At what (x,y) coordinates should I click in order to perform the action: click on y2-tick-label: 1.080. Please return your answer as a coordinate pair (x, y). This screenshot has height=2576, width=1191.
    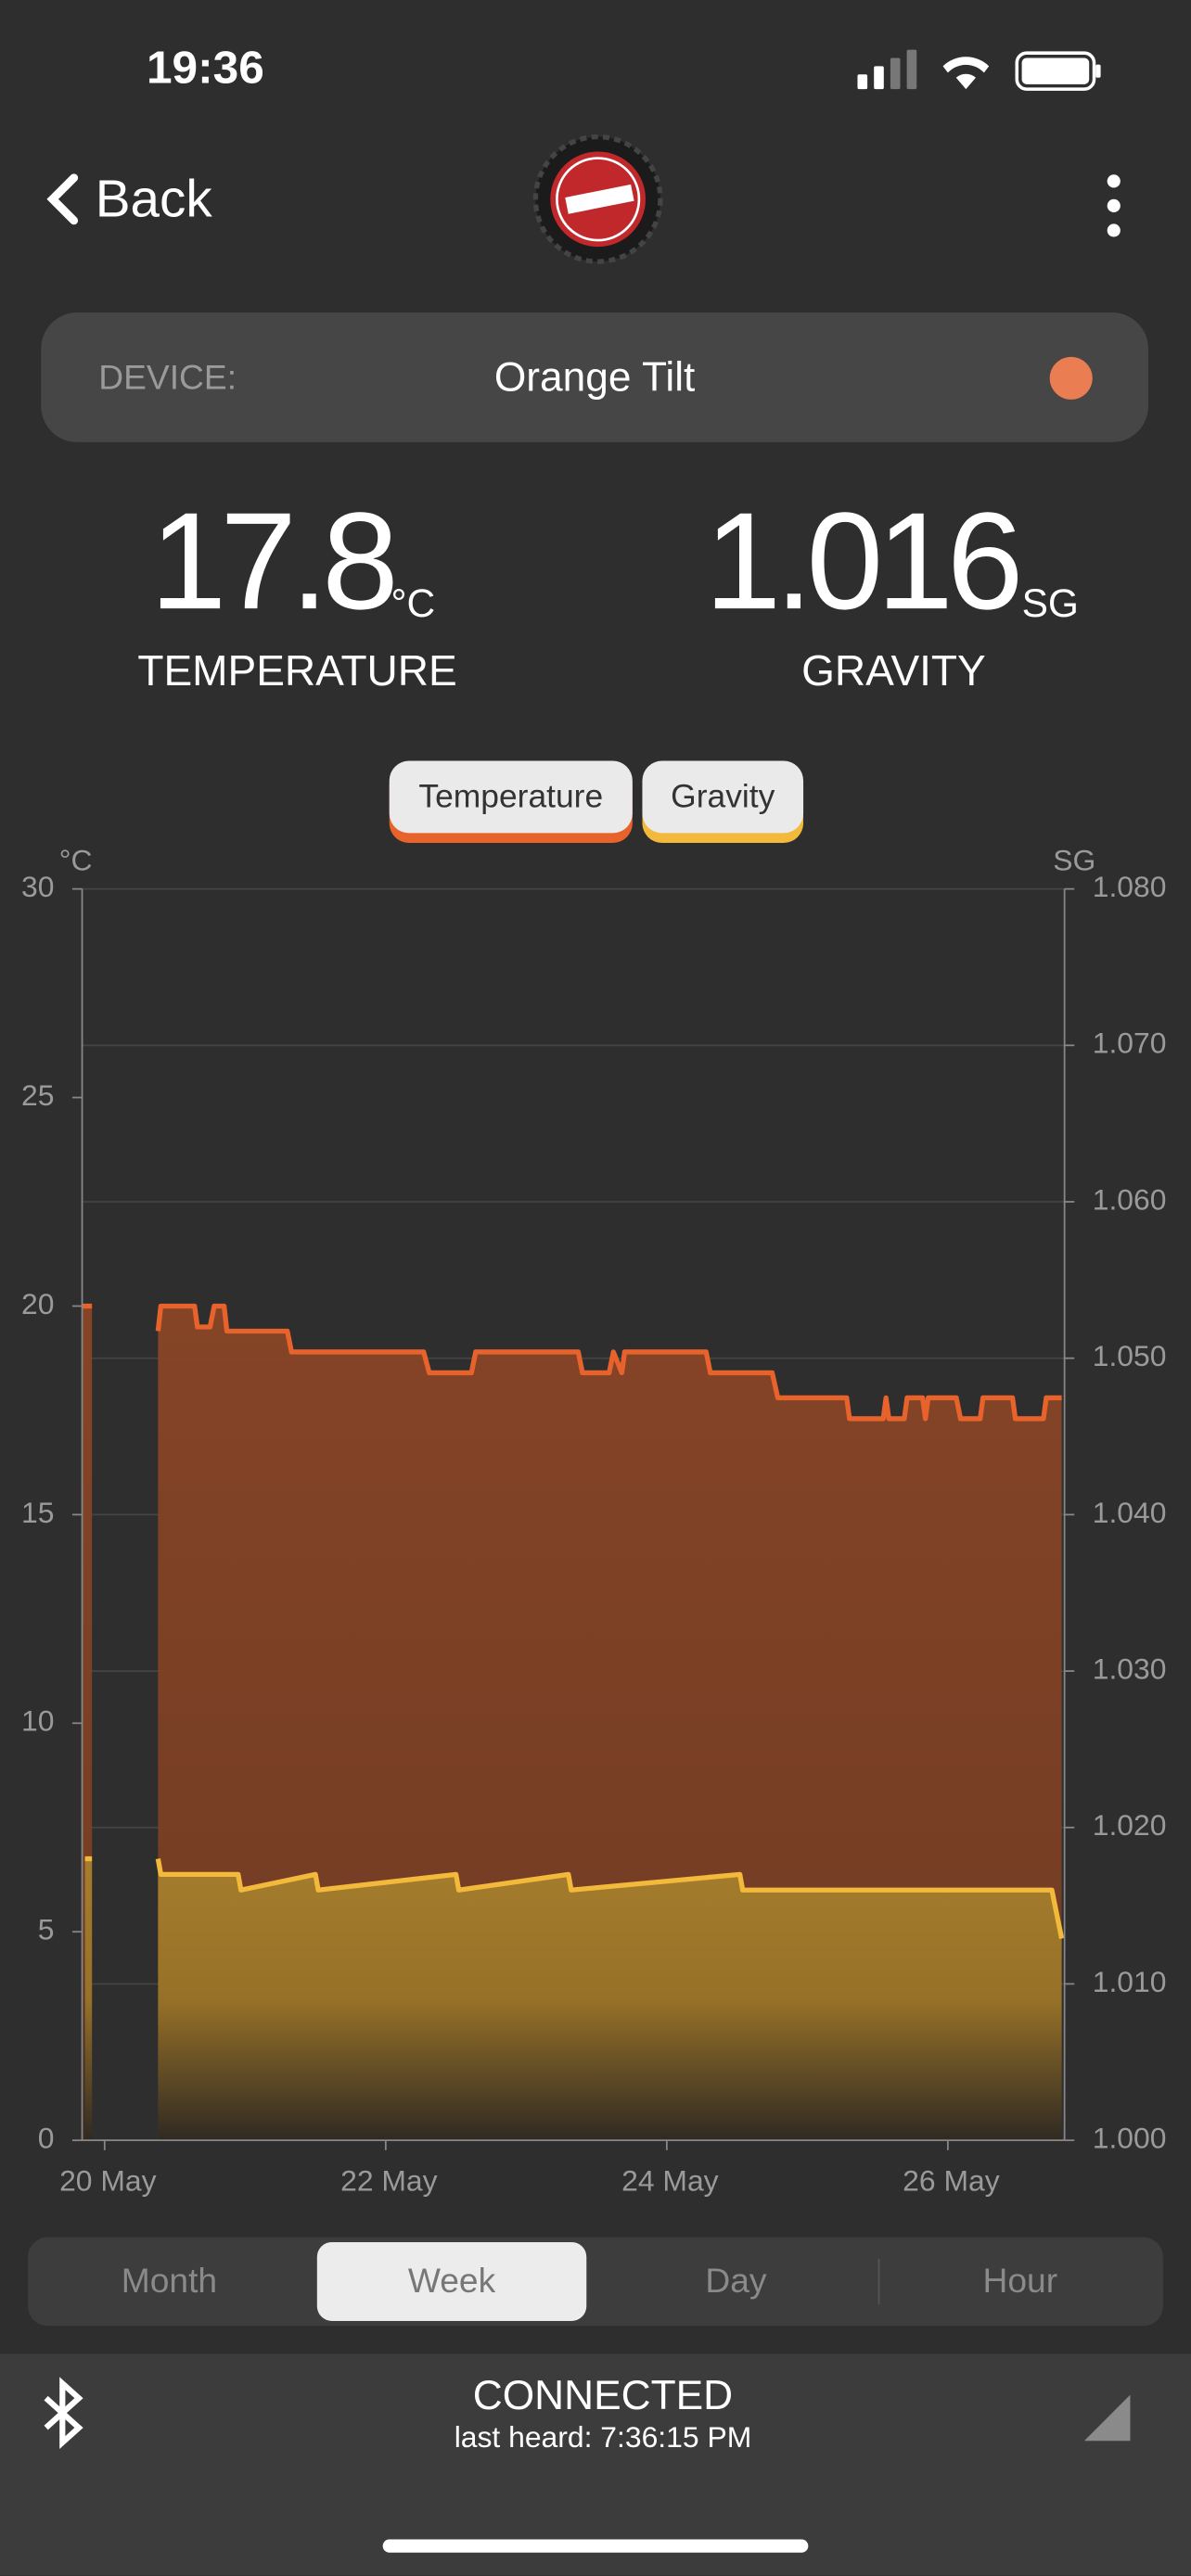
    Looking at the image, I should click on (1130, 886).